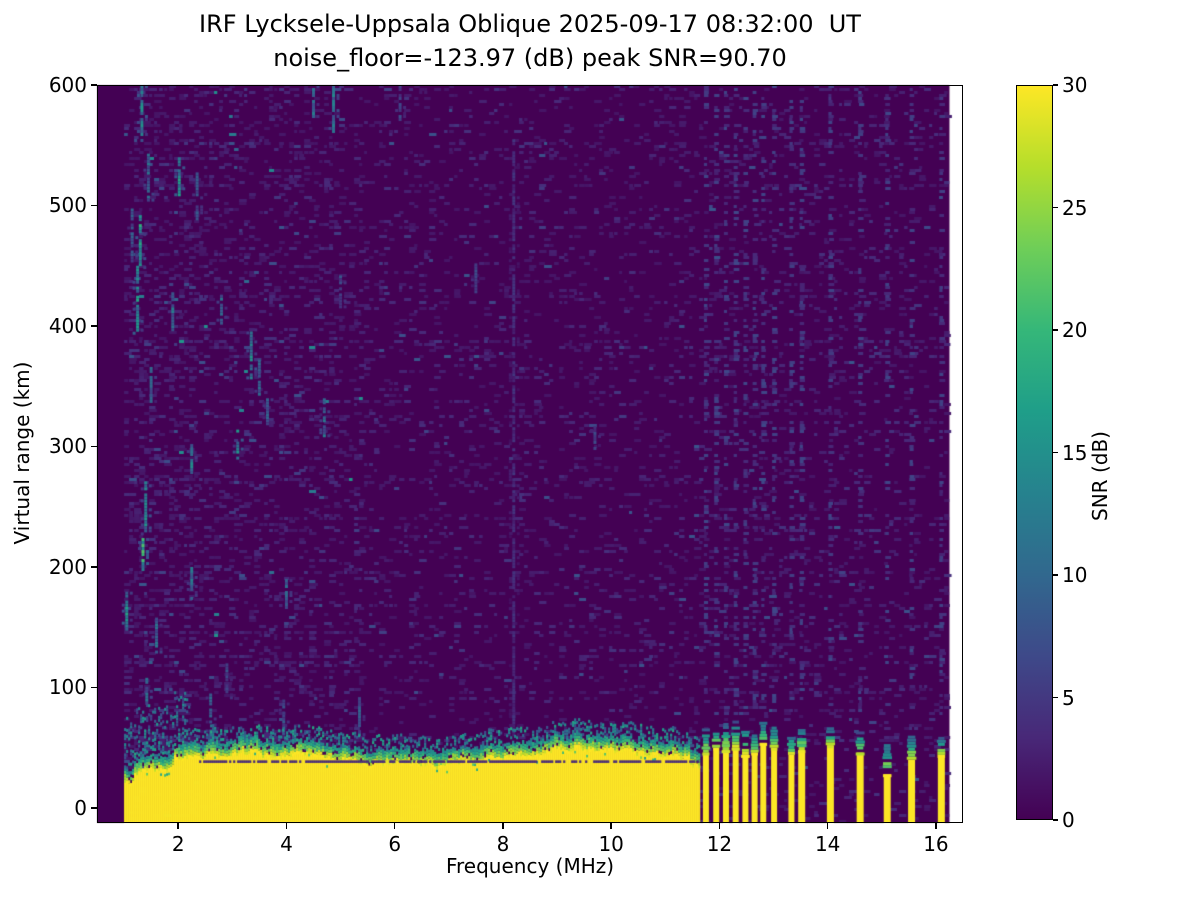  Describe the element at coordinates (1068, 820) in the screenshot. I see `colorbar-tick-label: 0` at that location.